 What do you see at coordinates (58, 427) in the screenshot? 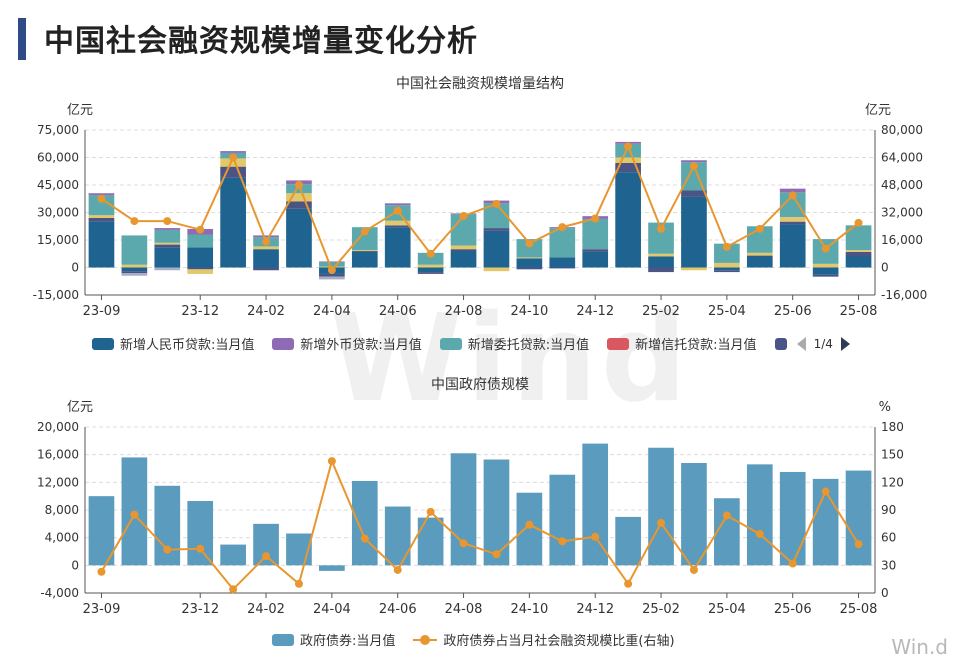
I see `y-tick-label-left: 20,000` at bounding box center [58, 427].